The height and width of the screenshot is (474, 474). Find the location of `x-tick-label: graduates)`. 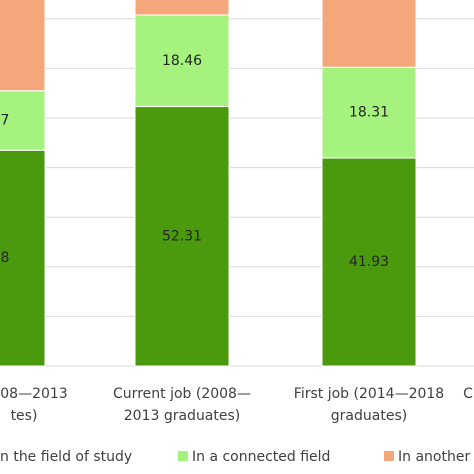

x-tick-label: graduates) is located at coordinates (369, 416).